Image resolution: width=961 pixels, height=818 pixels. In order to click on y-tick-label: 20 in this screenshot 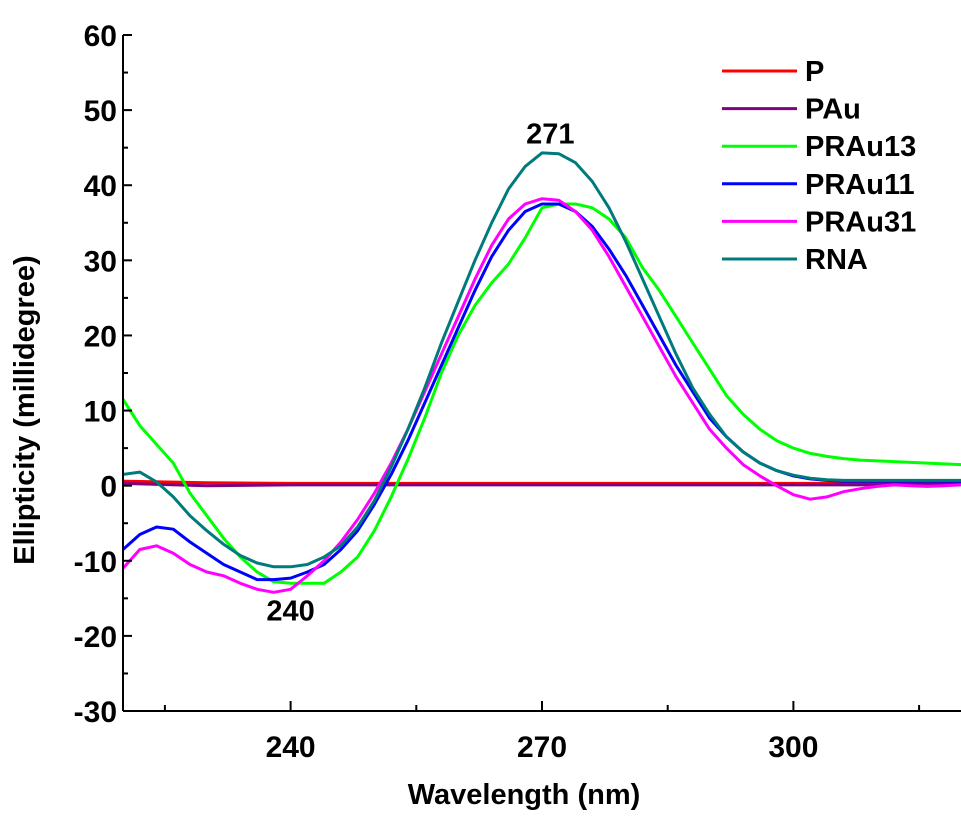, I will do `click(100, 336)`.